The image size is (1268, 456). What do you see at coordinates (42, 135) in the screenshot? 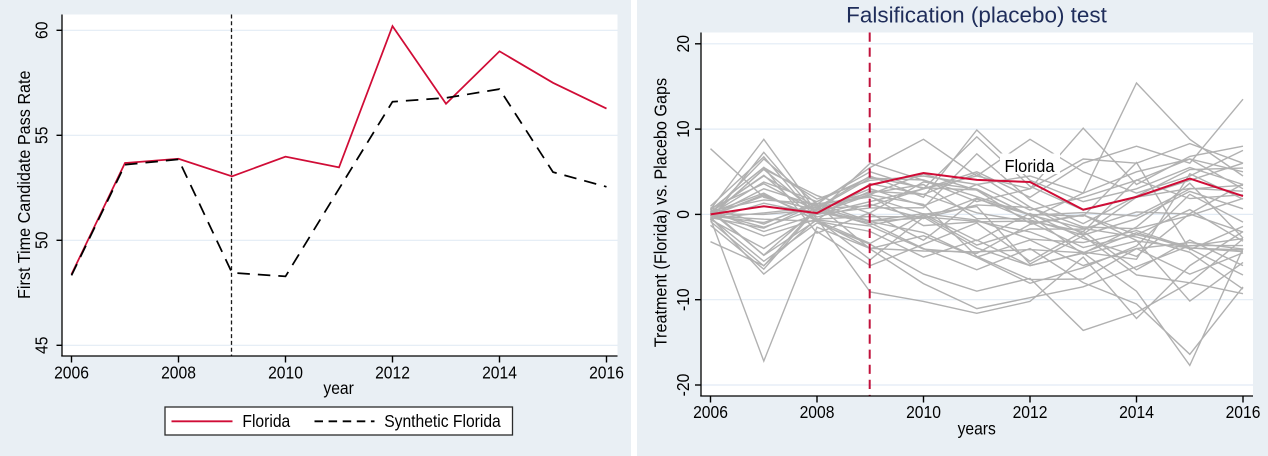
I see `svg-text: 55` at bounding box center [42, 135].